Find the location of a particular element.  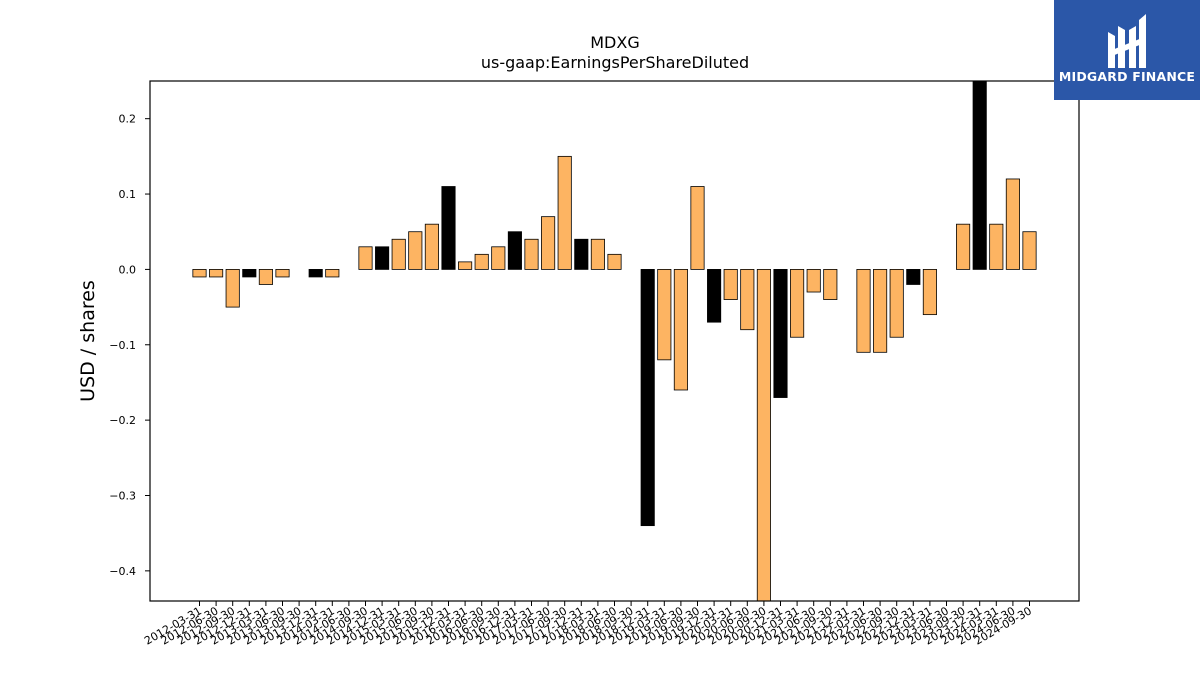

midgard-logo-icon is located at coordinates (1127, 41).